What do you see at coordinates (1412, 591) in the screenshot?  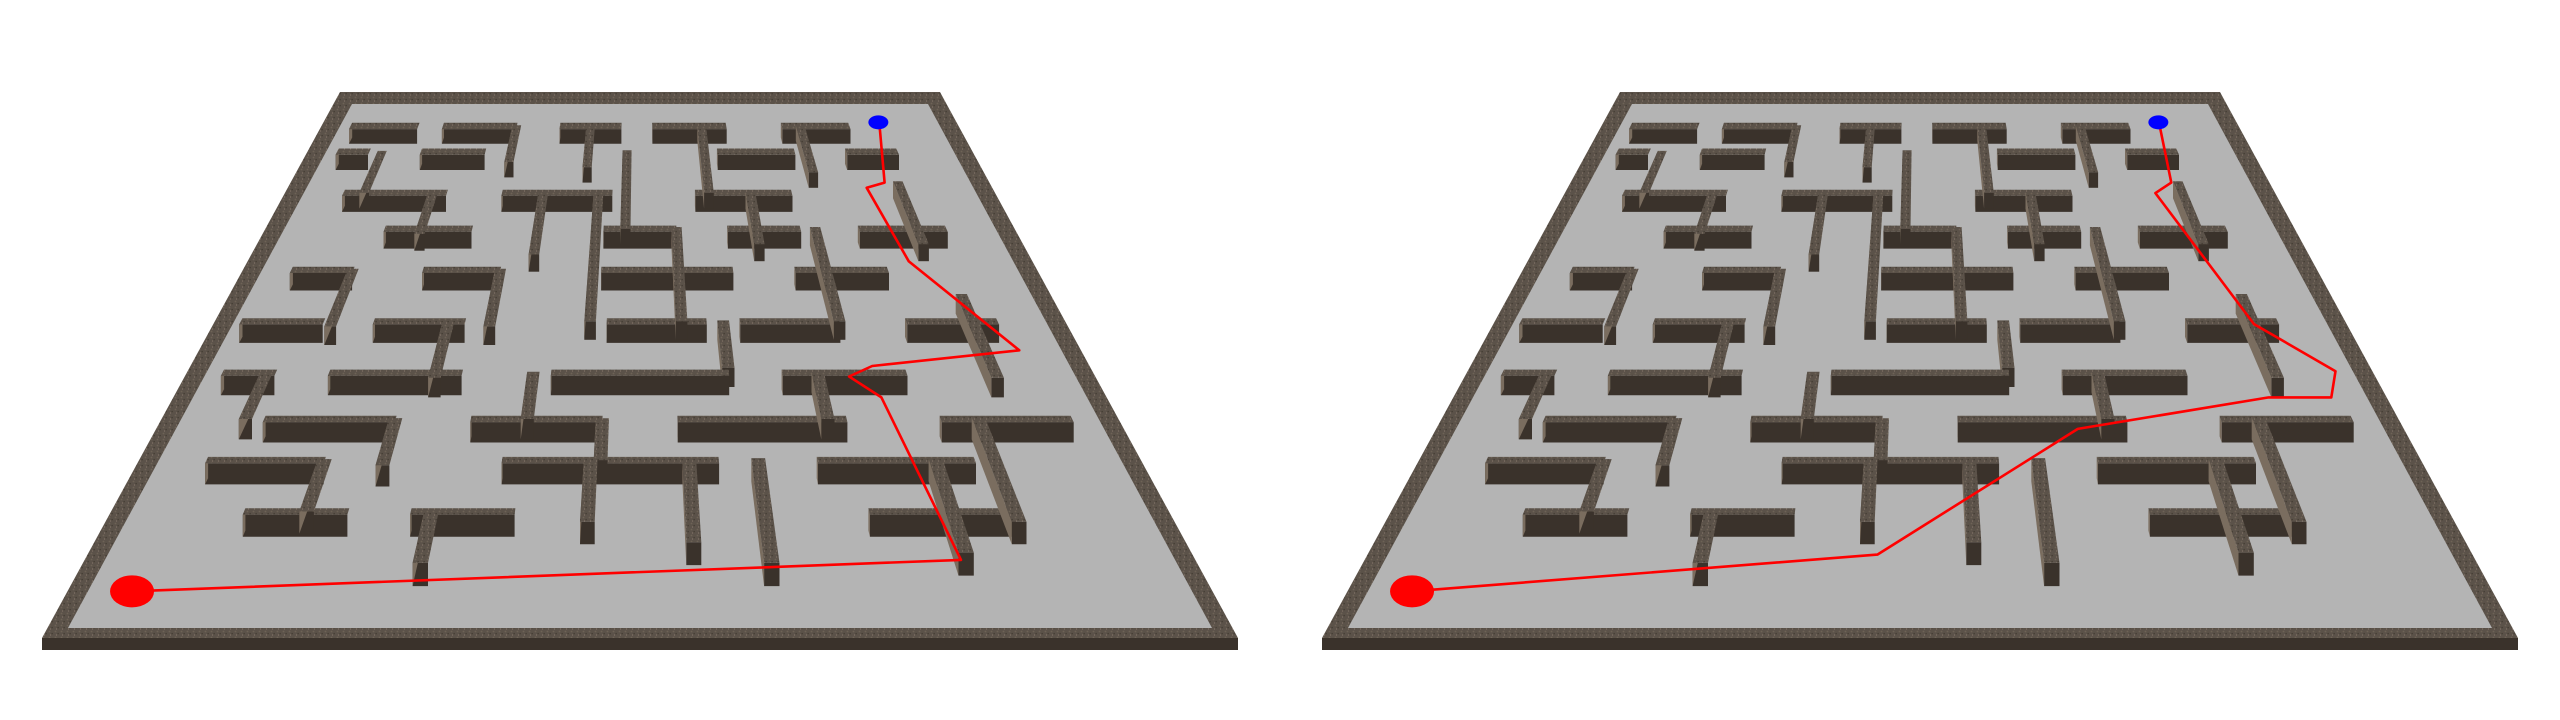 I see `start-marker` at bounding box center [1412, 591].